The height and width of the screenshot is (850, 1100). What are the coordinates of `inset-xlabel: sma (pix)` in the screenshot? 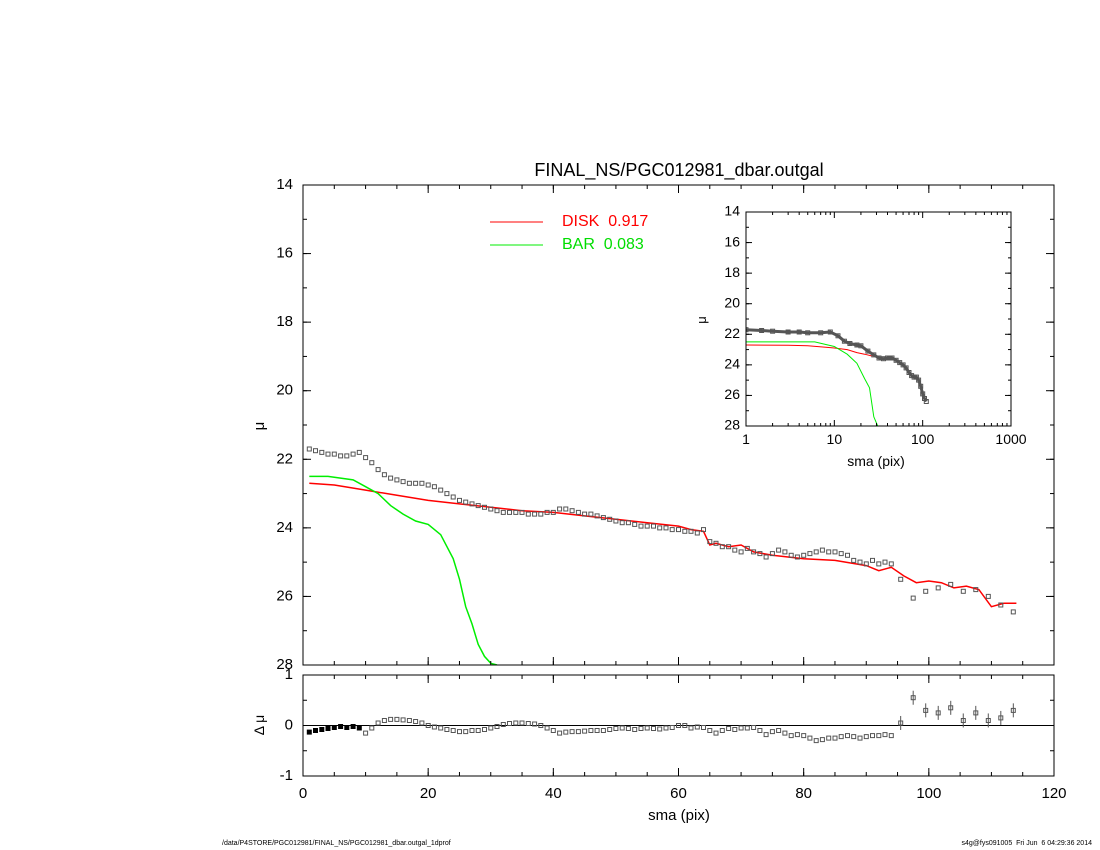 It's located at (876, 461).